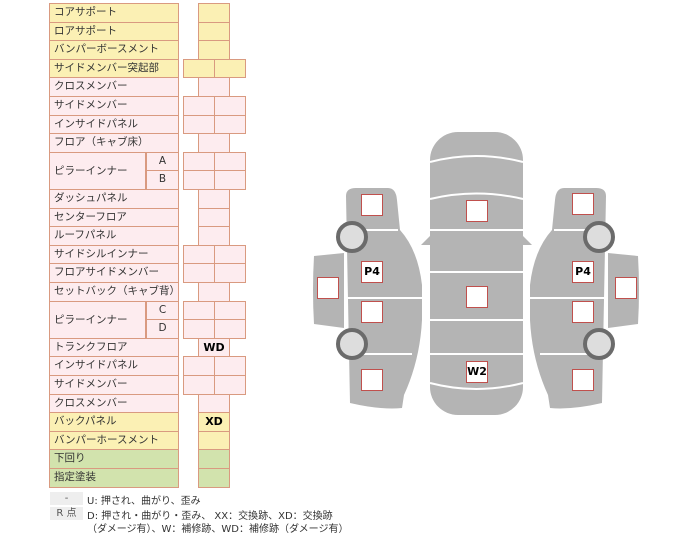 The width and height of the screenshot is (692, 535). Describe the element at coordinates (114, 68) in the screenshot. I see `row-label: サイドメンバー突起部` at that location.